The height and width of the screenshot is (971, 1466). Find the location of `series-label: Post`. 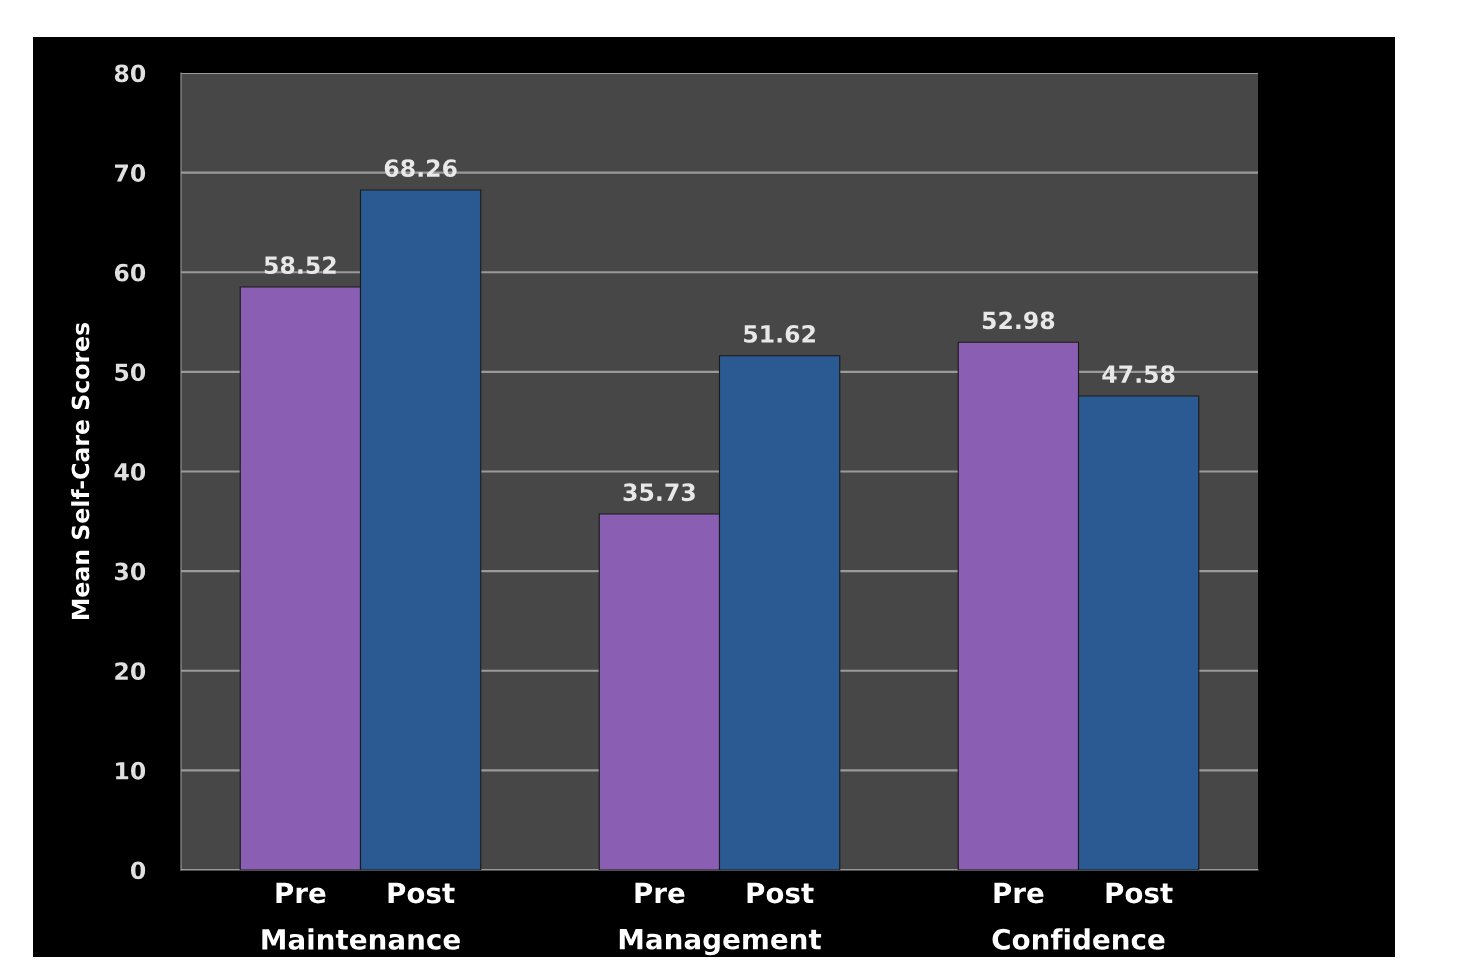

series-label: Post is located at coordinates (421, 893).